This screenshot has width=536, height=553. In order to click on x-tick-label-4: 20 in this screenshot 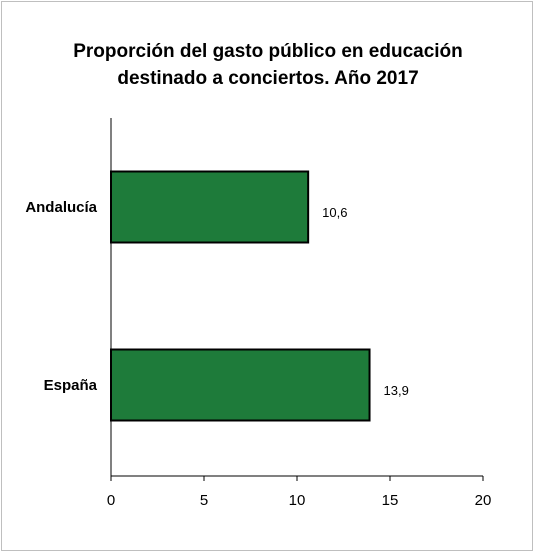, I will do `click(483, 500)`.